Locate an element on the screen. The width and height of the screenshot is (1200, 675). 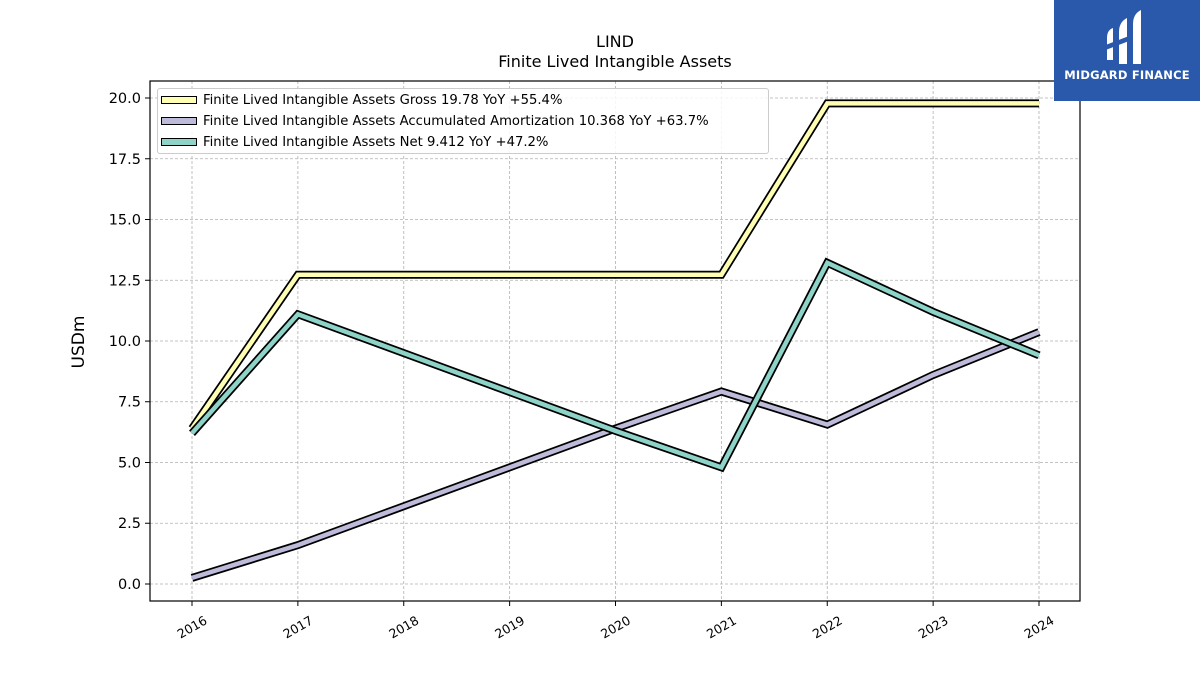
y-tick-label: 15.0 is located at coordinates (125, 221).